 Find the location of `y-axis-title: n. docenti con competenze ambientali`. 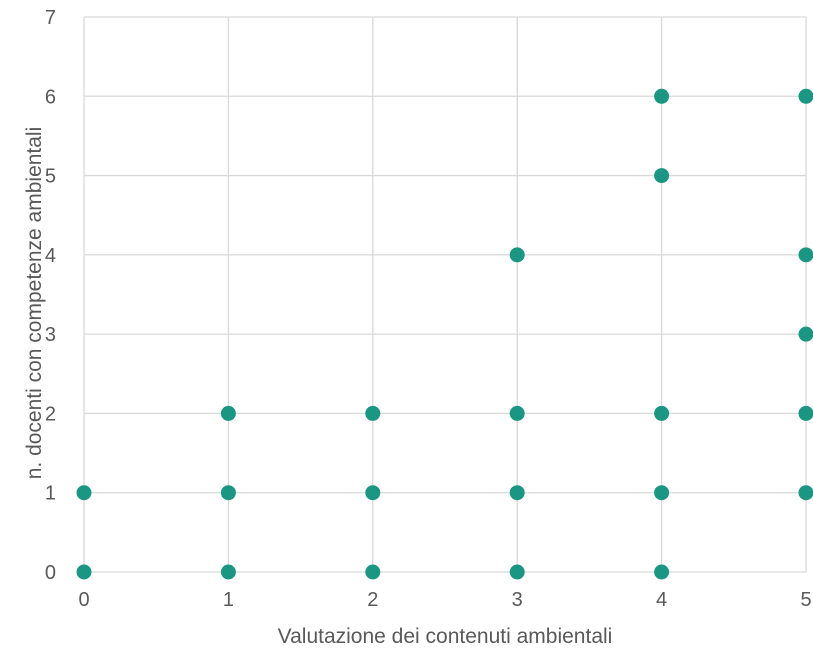

y-axis-title: n. docenti con competenze ambientali is located at coordinates (34, 303).